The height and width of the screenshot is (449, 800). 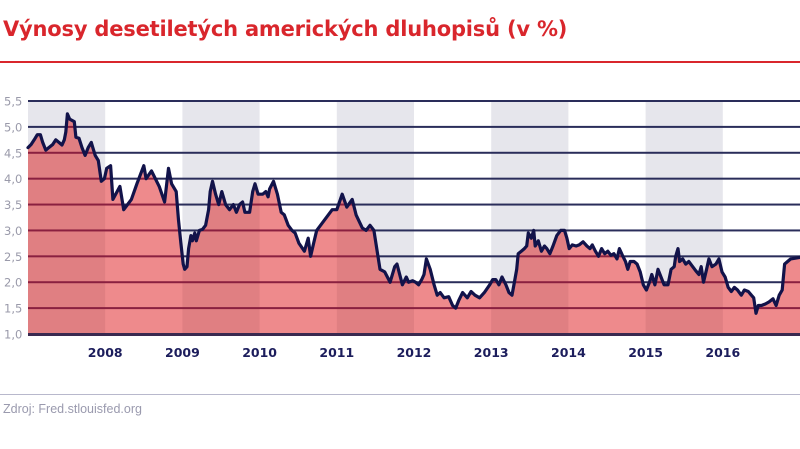 I want to click on y-tick-label: 3,0, so click(x=13, y=231).